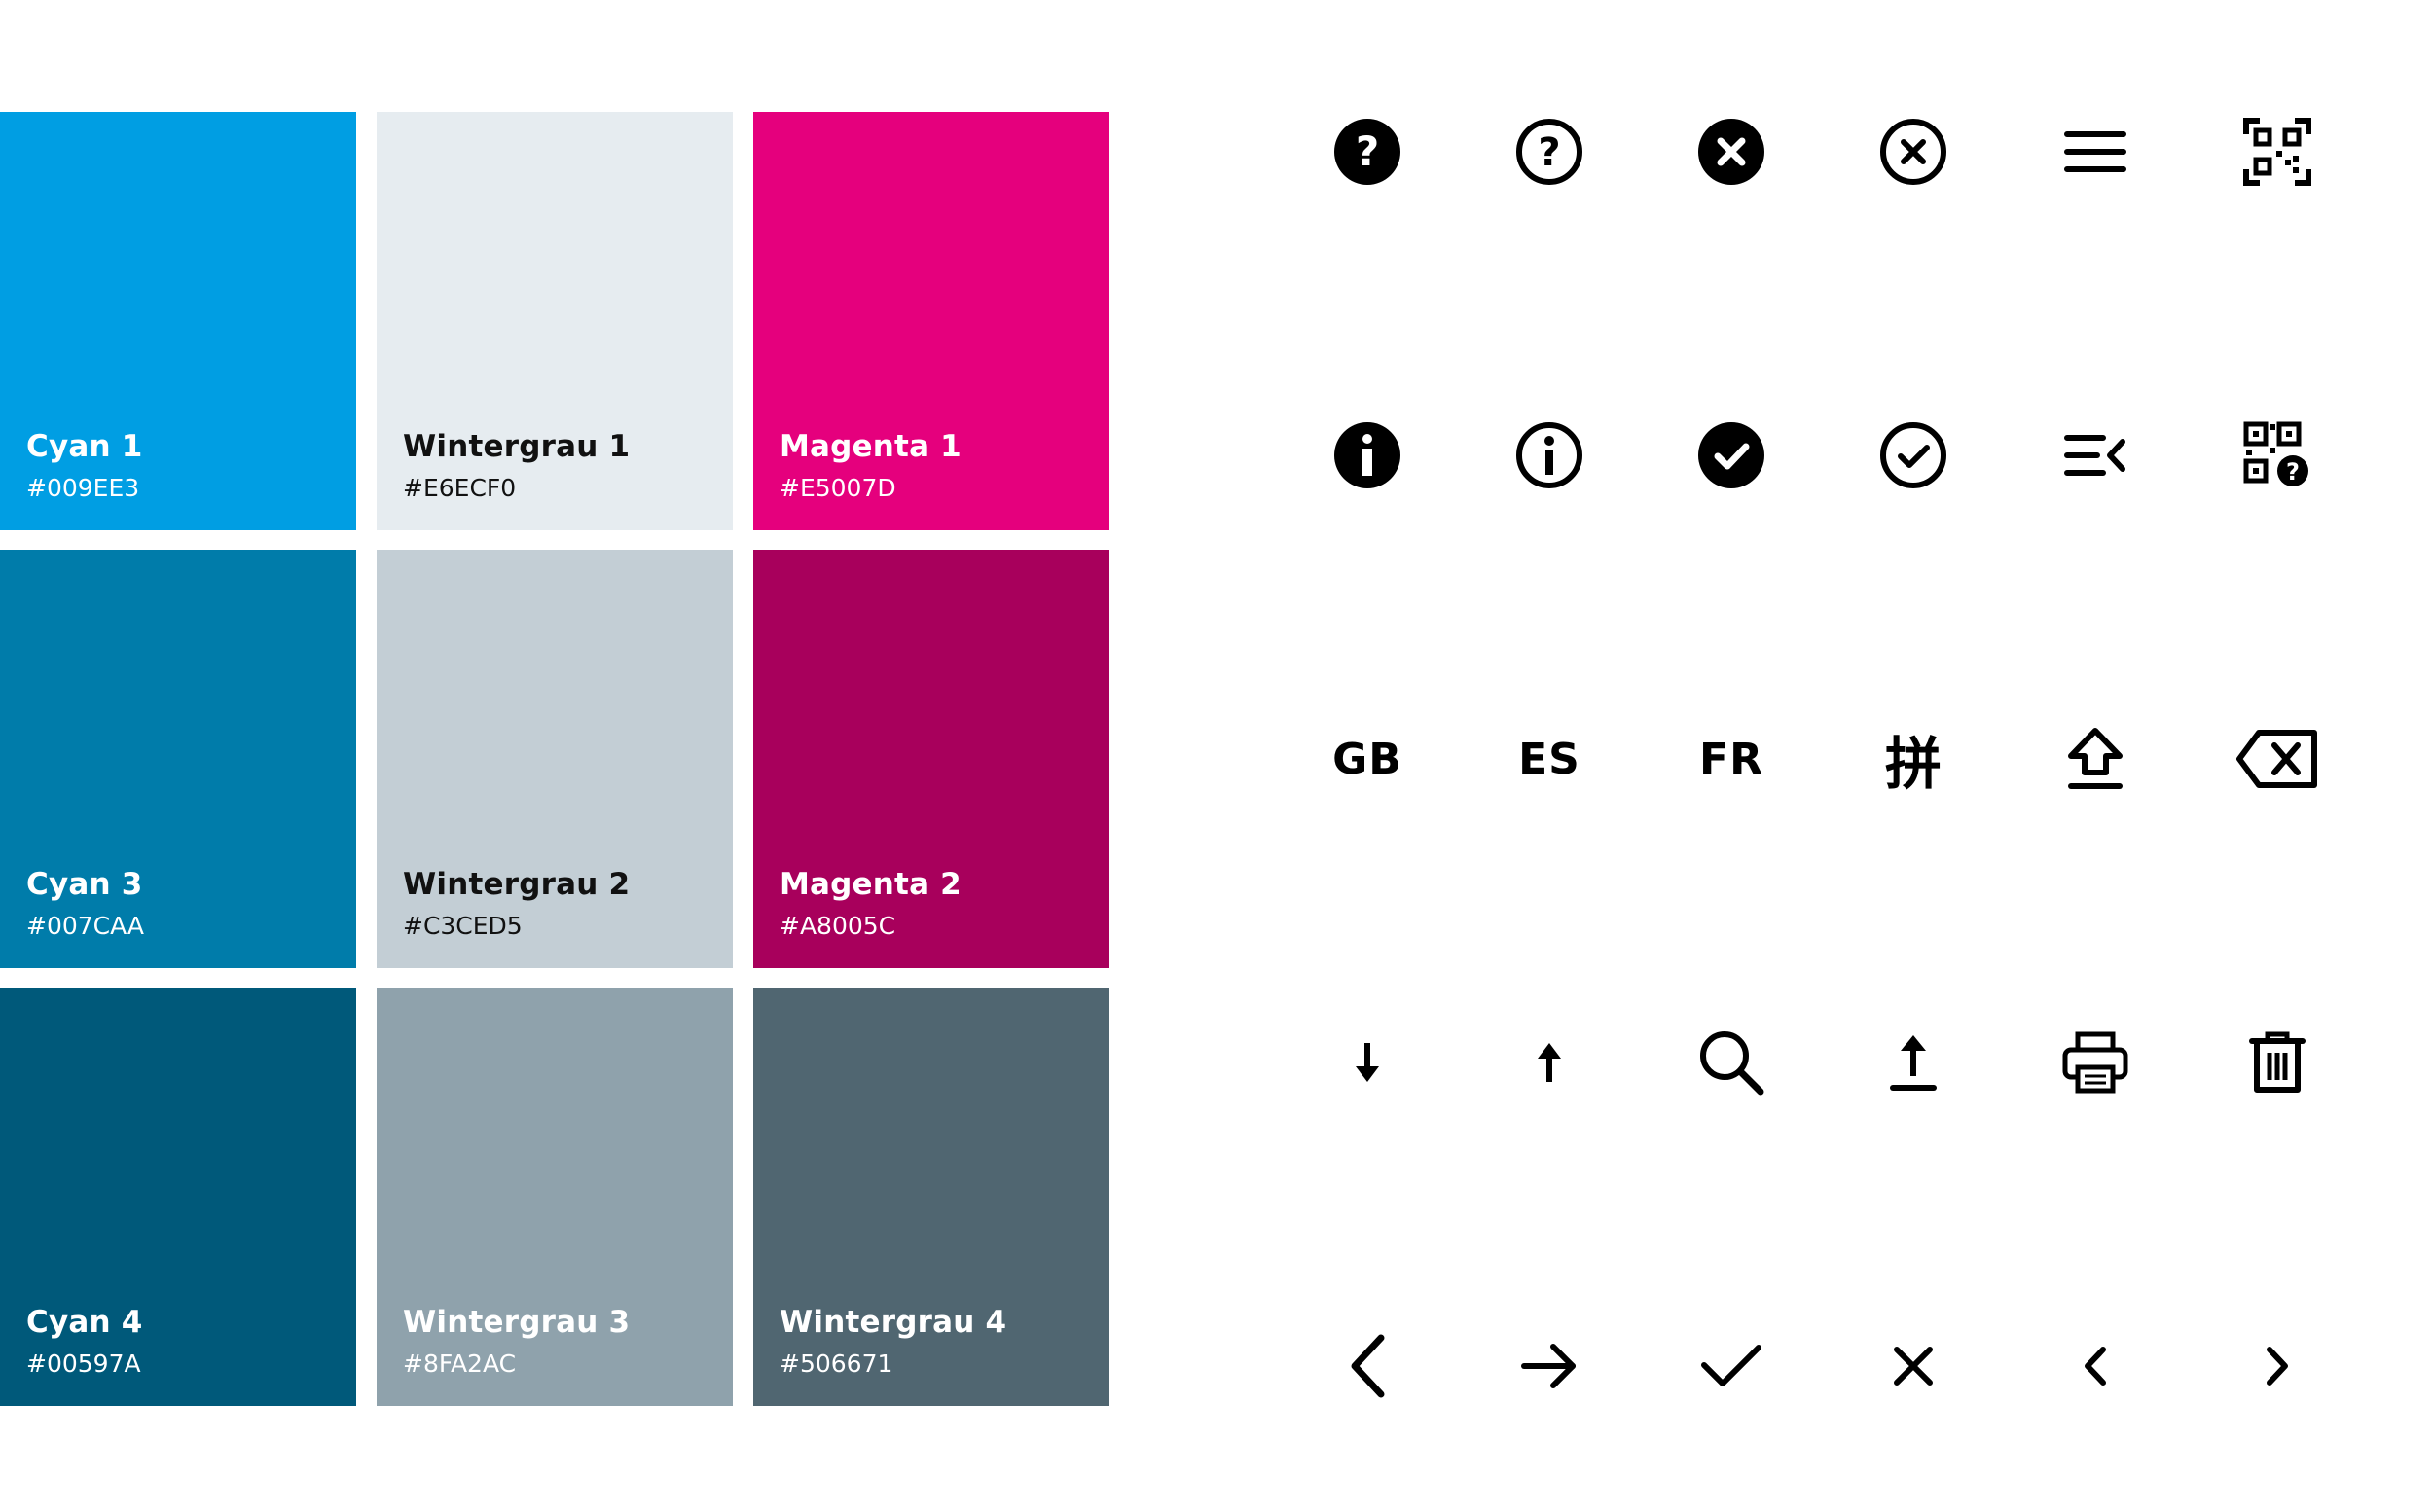 The height and width of the screenshot is (1512, 2433). Describe the element at coordinates (1913, 1062) in the screenshot. I see `upload-icon` at that location.